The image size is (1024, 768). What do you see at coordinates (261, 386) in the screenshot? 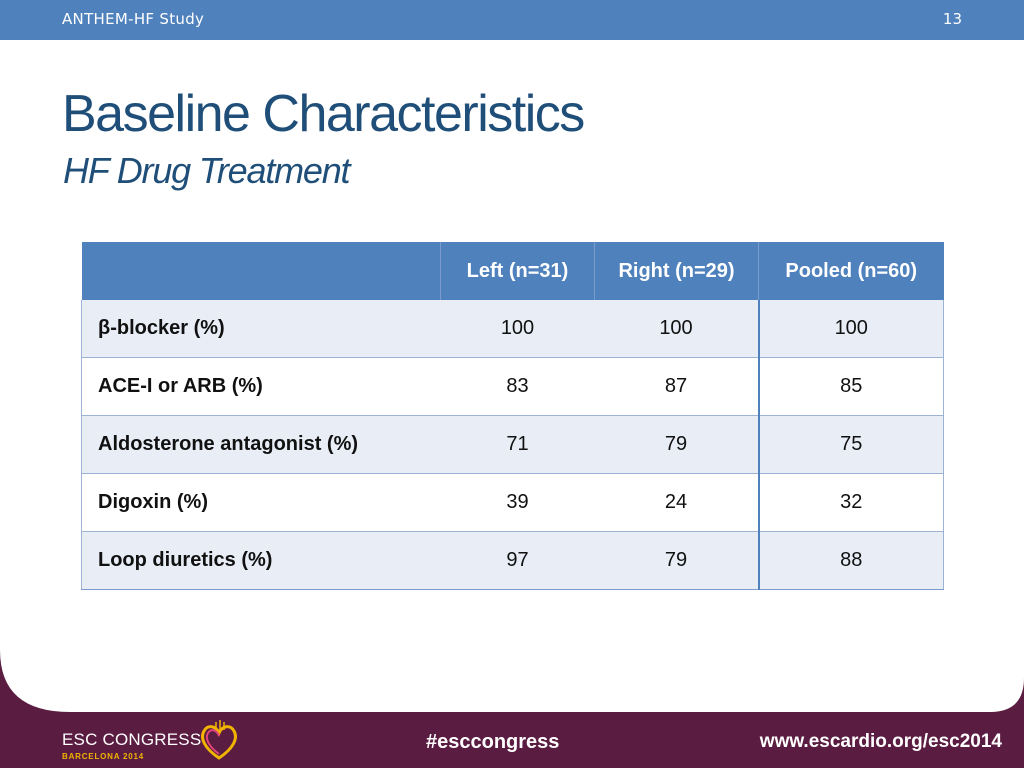
I see `row-label: ACE-I or ARB (%)` at bounding box center [261, 386].